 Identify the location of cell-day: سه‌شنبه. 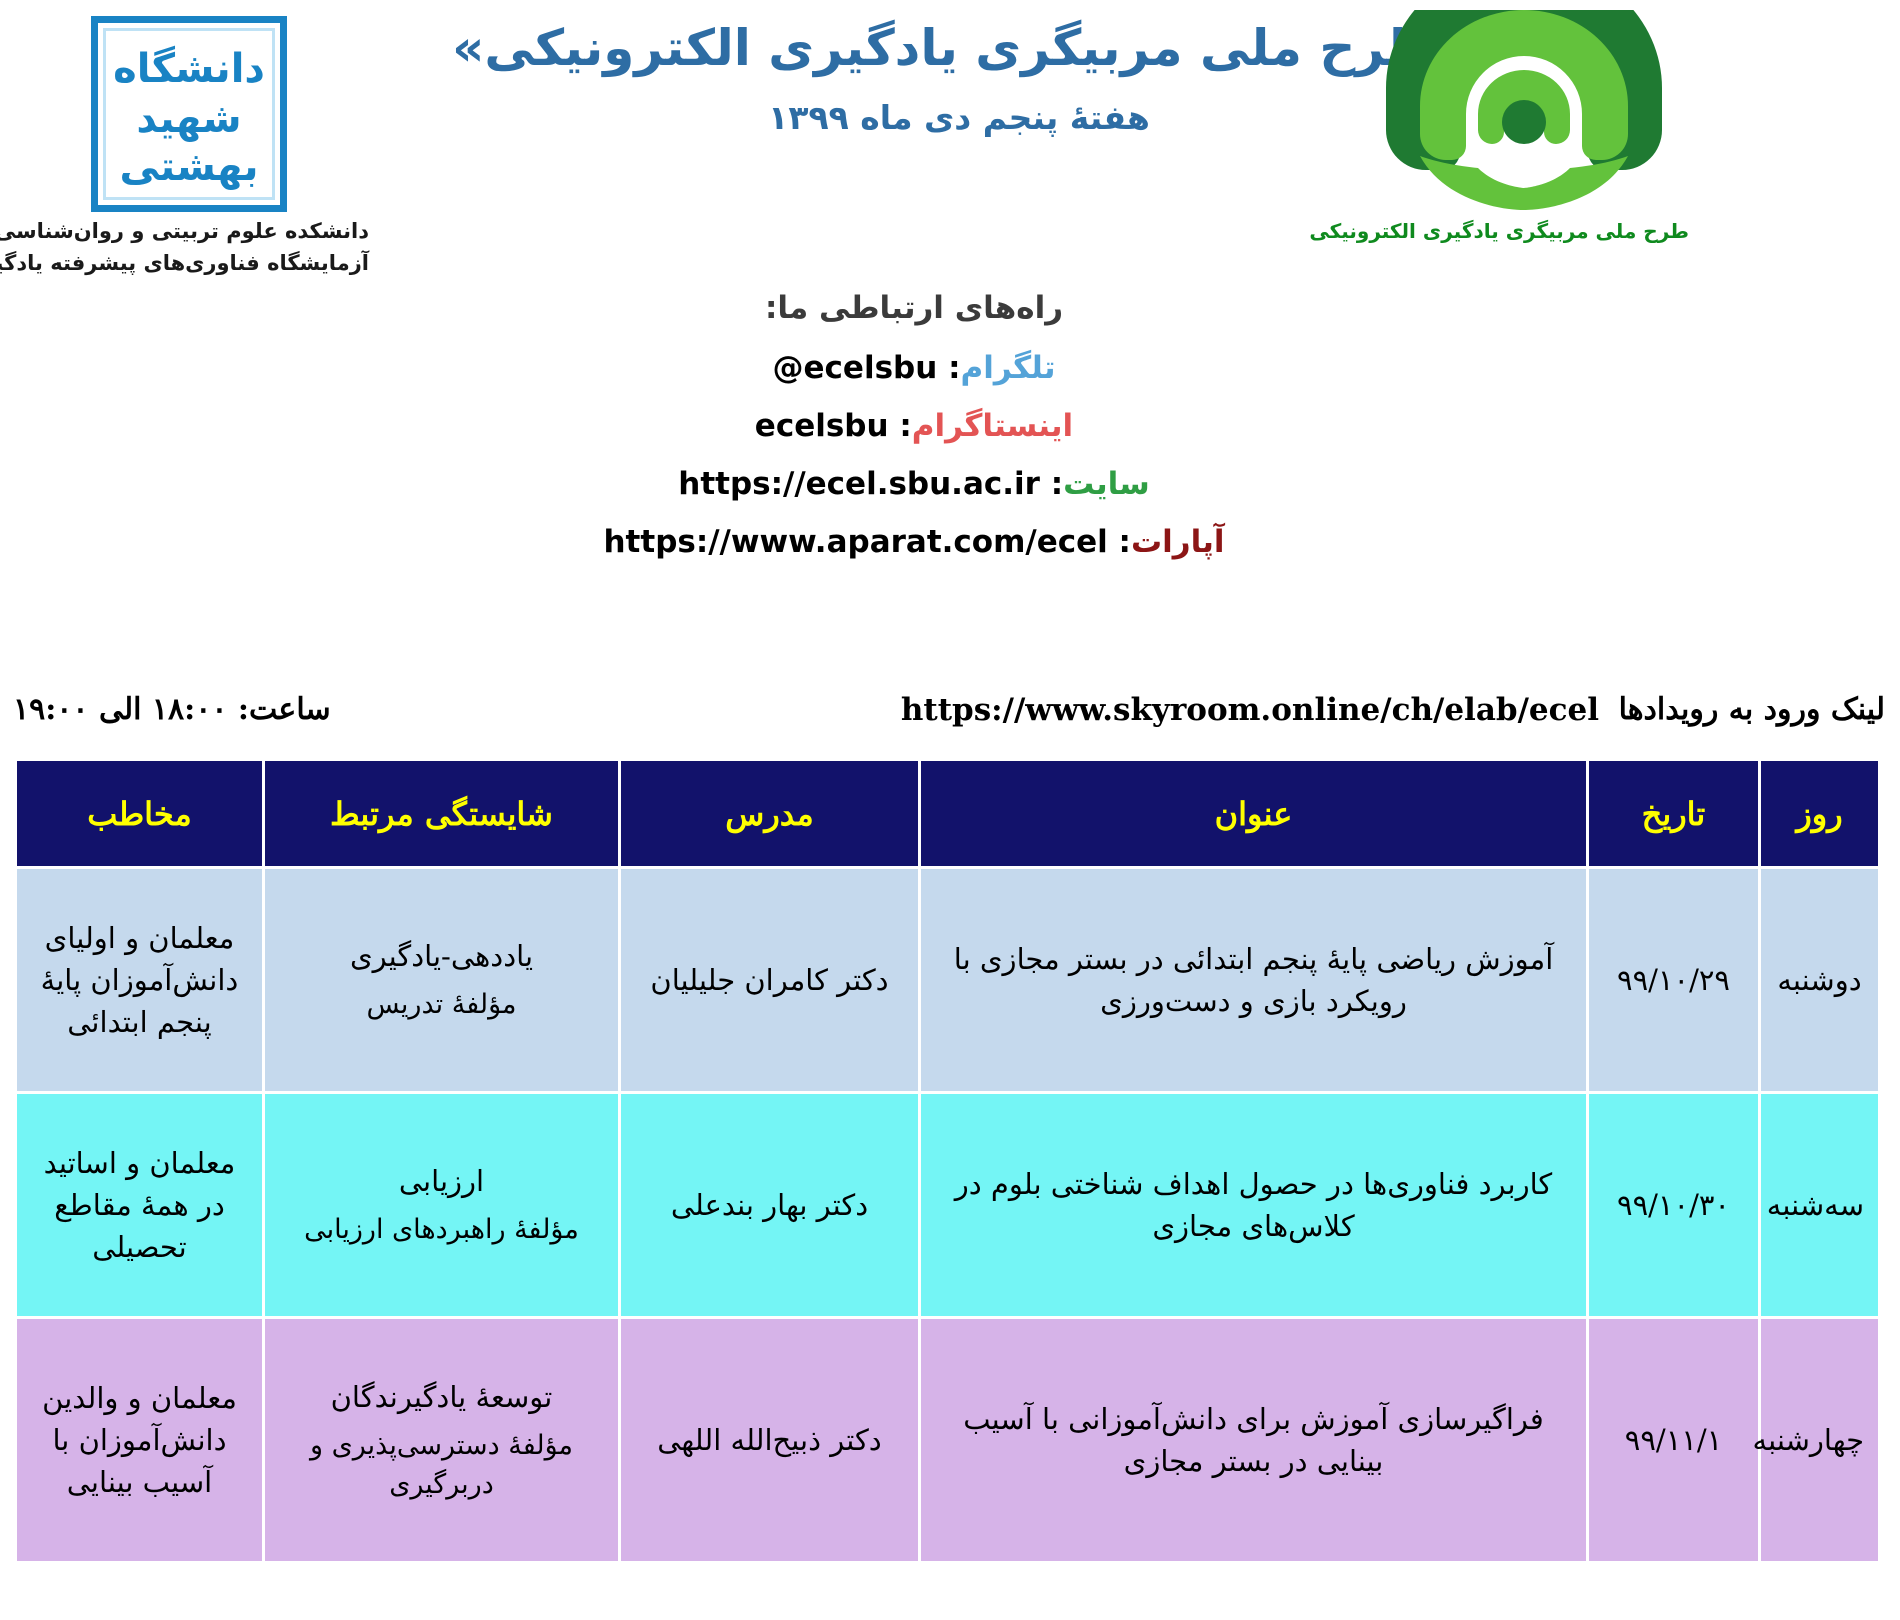
(1820, 1205).